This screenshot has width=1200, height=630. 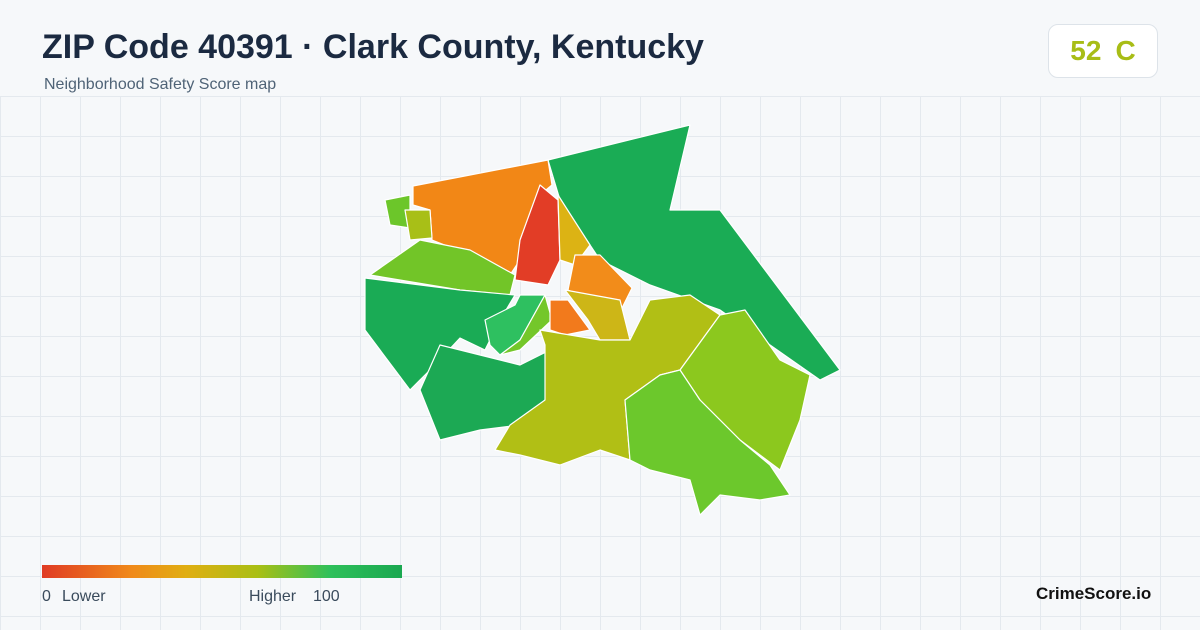 What do you see at coordinates (1086, 50) in the screenshot?
I see `score: 52` at bounding box center [1086, 50].